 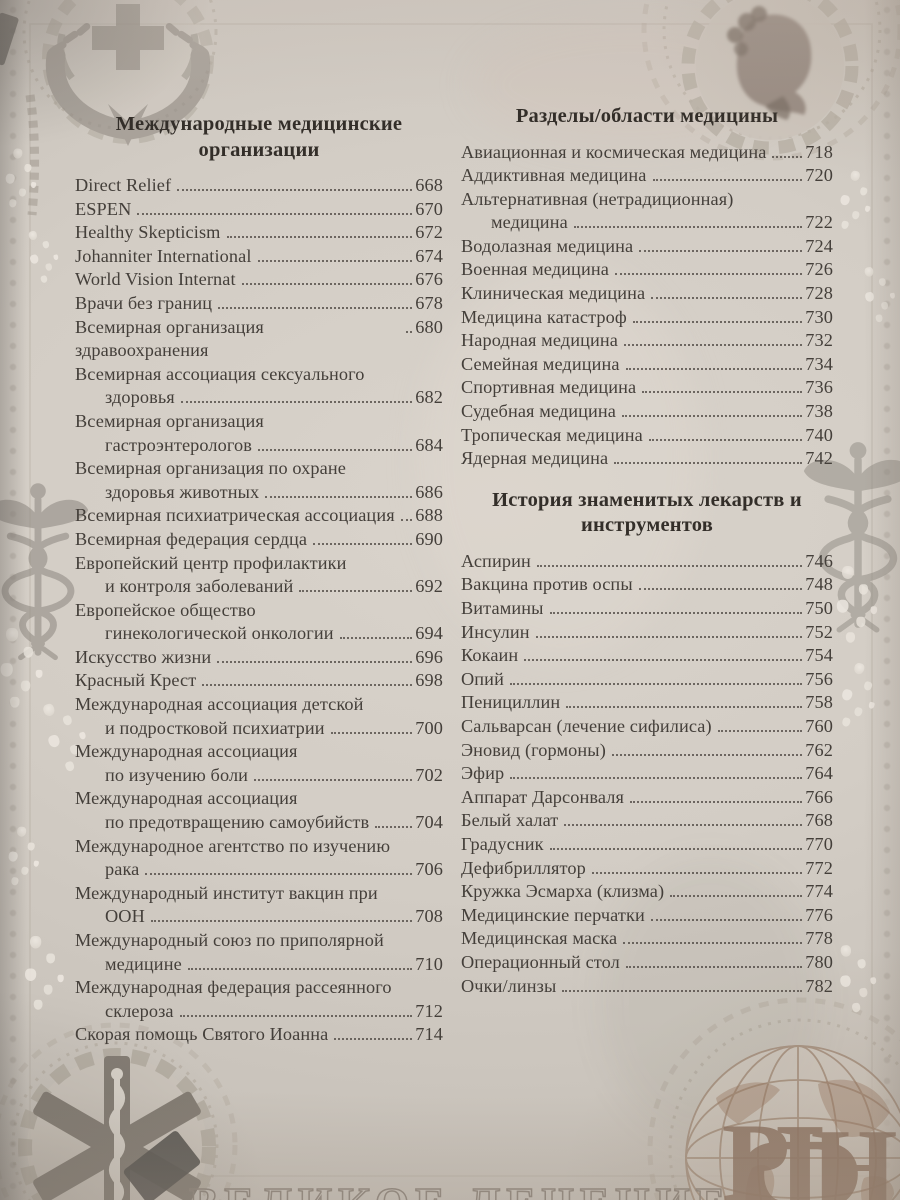 What do you see at coordinates (429, 326) in the screenshot?
I see `page-number: 680` at bounding box center [429, 326].